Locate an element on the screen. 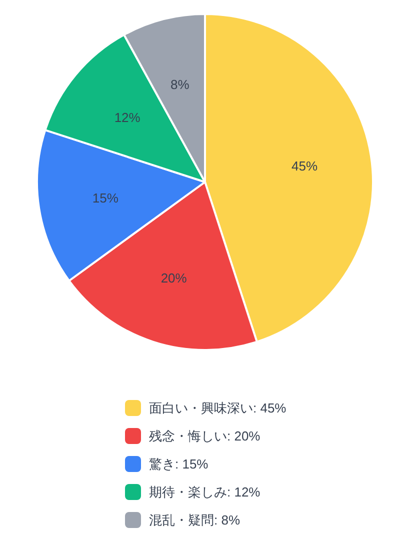 The image size is (420, 538). legend-label: 残念・悔しい: 20% is located at coordinates (205, 436).